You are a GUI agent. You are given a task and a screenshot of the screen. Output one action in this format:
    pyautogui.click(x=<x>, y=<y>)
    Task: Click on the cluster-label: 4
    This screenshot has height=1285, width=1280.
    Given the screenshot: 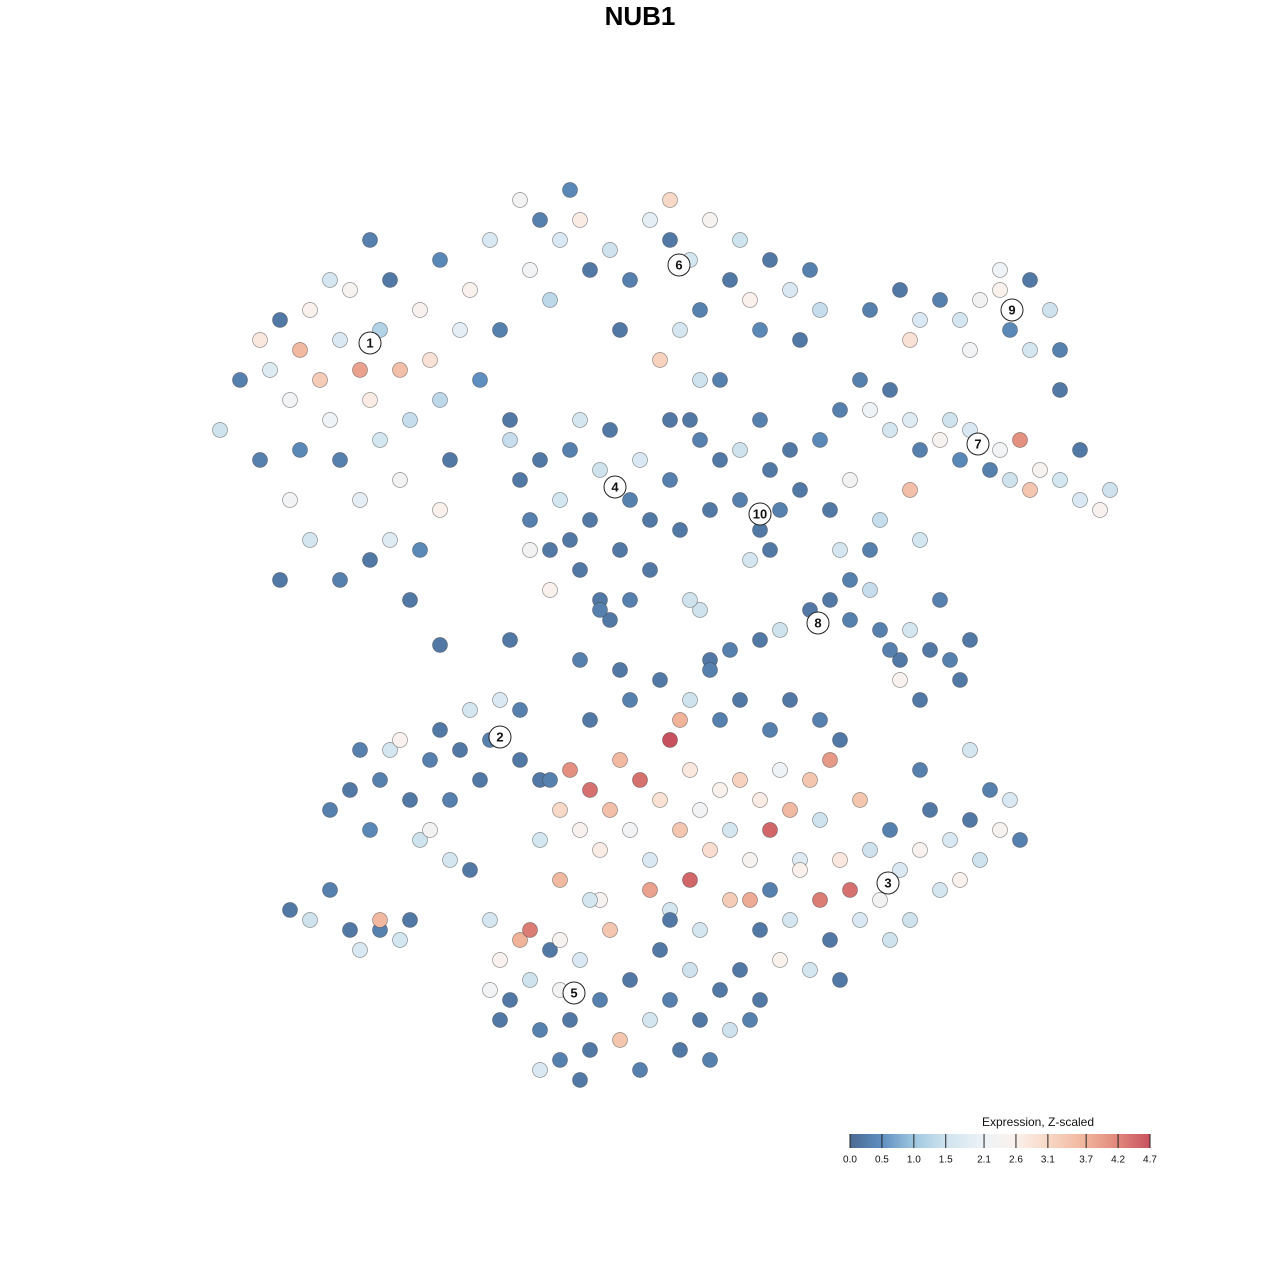 What is the action you would take?
    pyautogui.click(x=615, y=486)
    